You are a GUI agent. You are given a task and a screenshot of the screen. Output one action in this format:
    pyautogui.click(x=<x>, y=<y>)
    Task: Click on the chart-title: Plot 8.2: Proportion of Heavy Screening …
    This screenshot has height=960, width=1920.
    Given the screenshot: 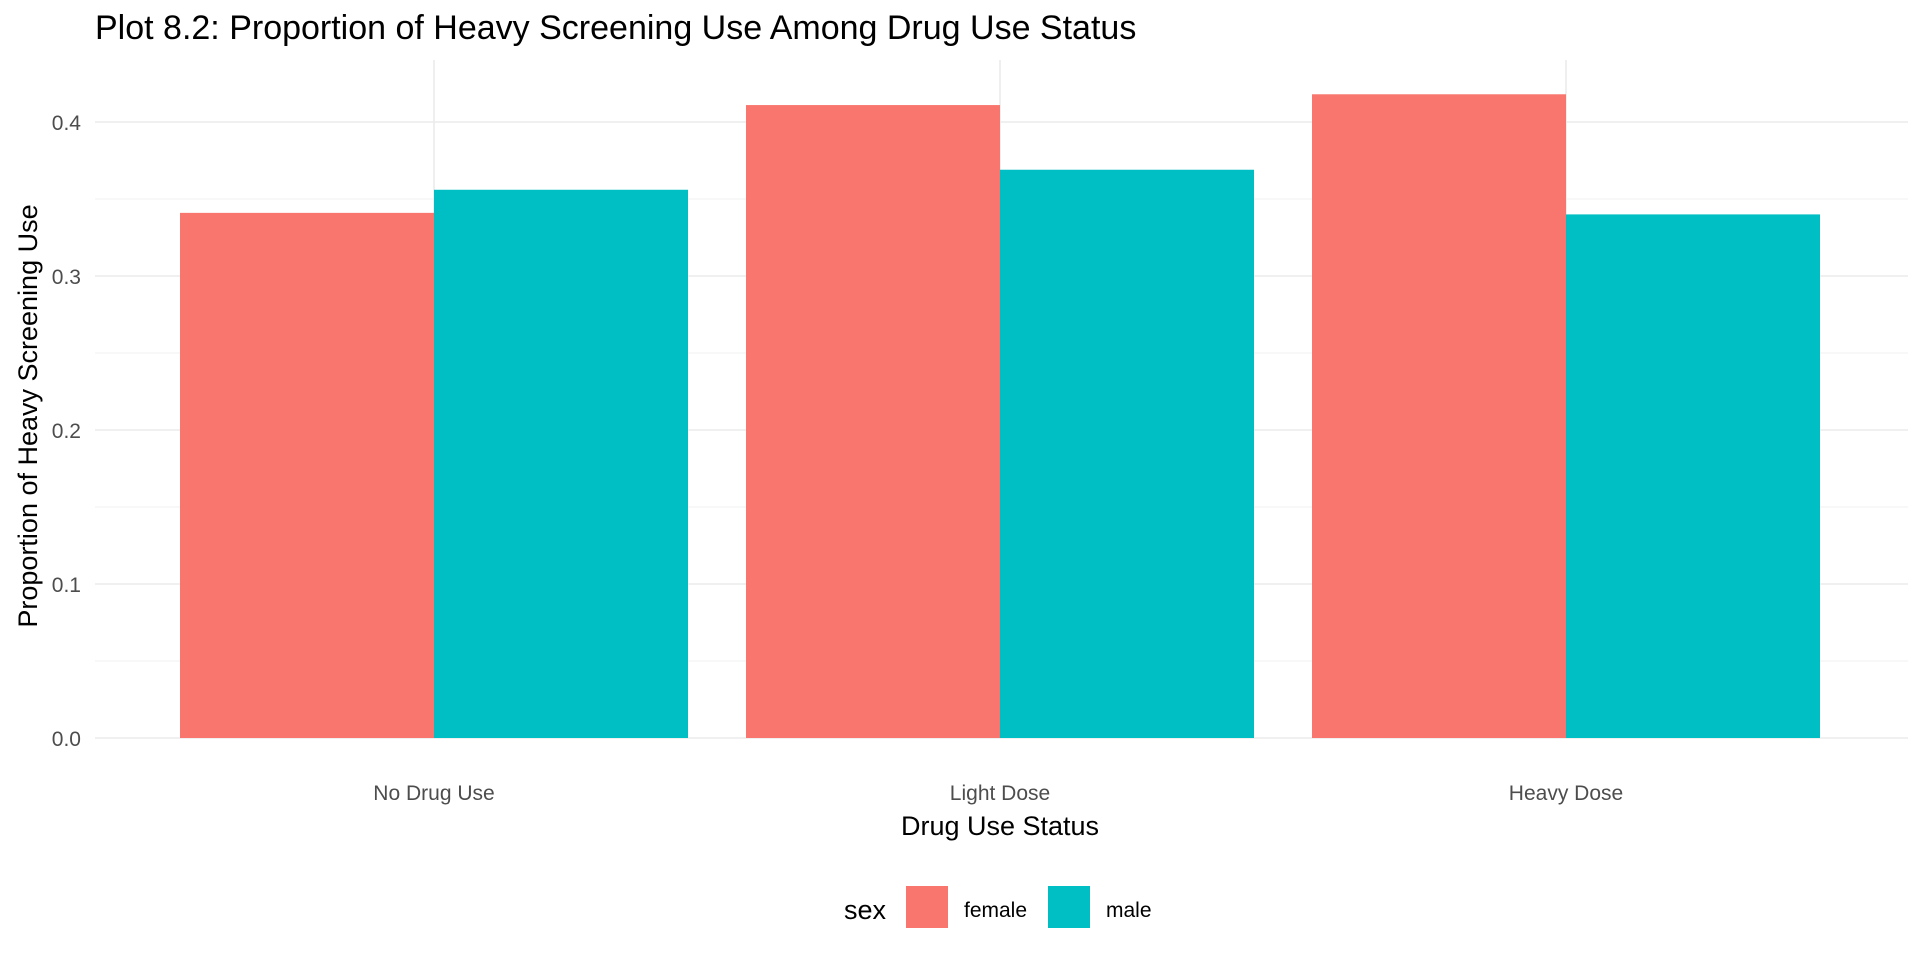 What is the action you would take?
    pyautogui.click(x=615, y=28)
    